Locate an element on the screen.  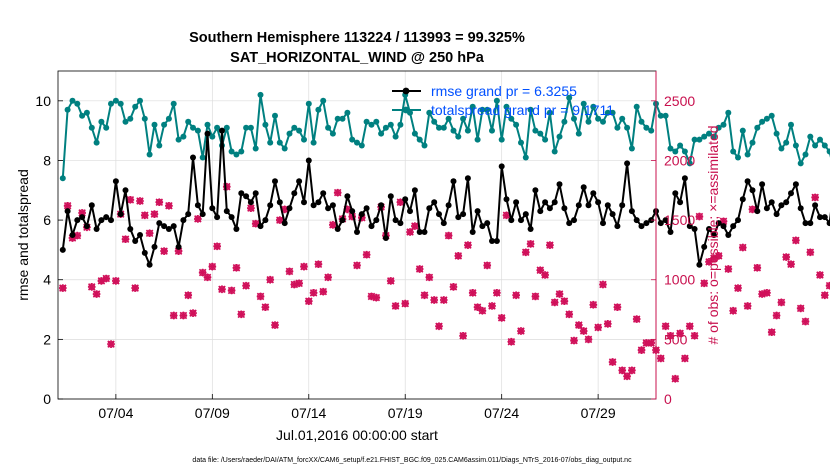
legend-rmse-marker is located at coordinates (406, 91).